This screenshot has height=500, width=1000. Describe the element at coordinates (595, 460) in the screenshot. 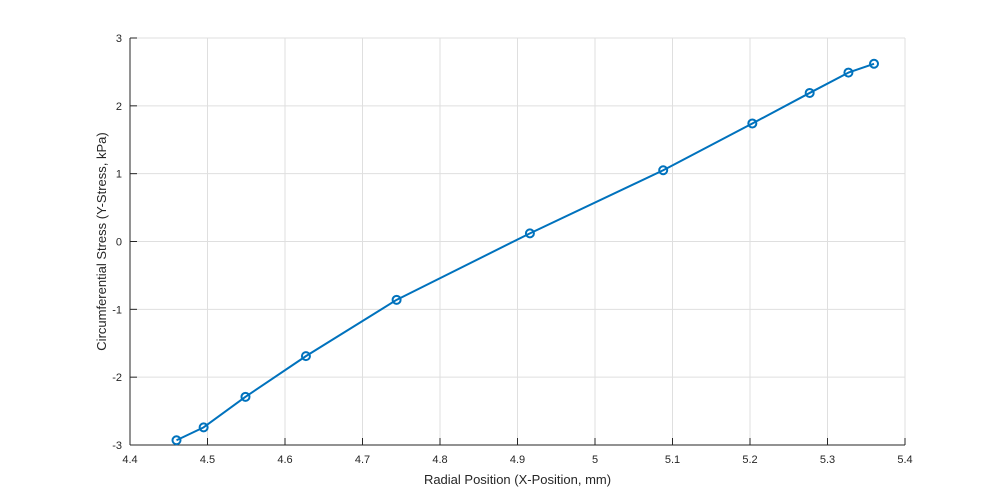

I see `x-tick-label: 5` at that location.